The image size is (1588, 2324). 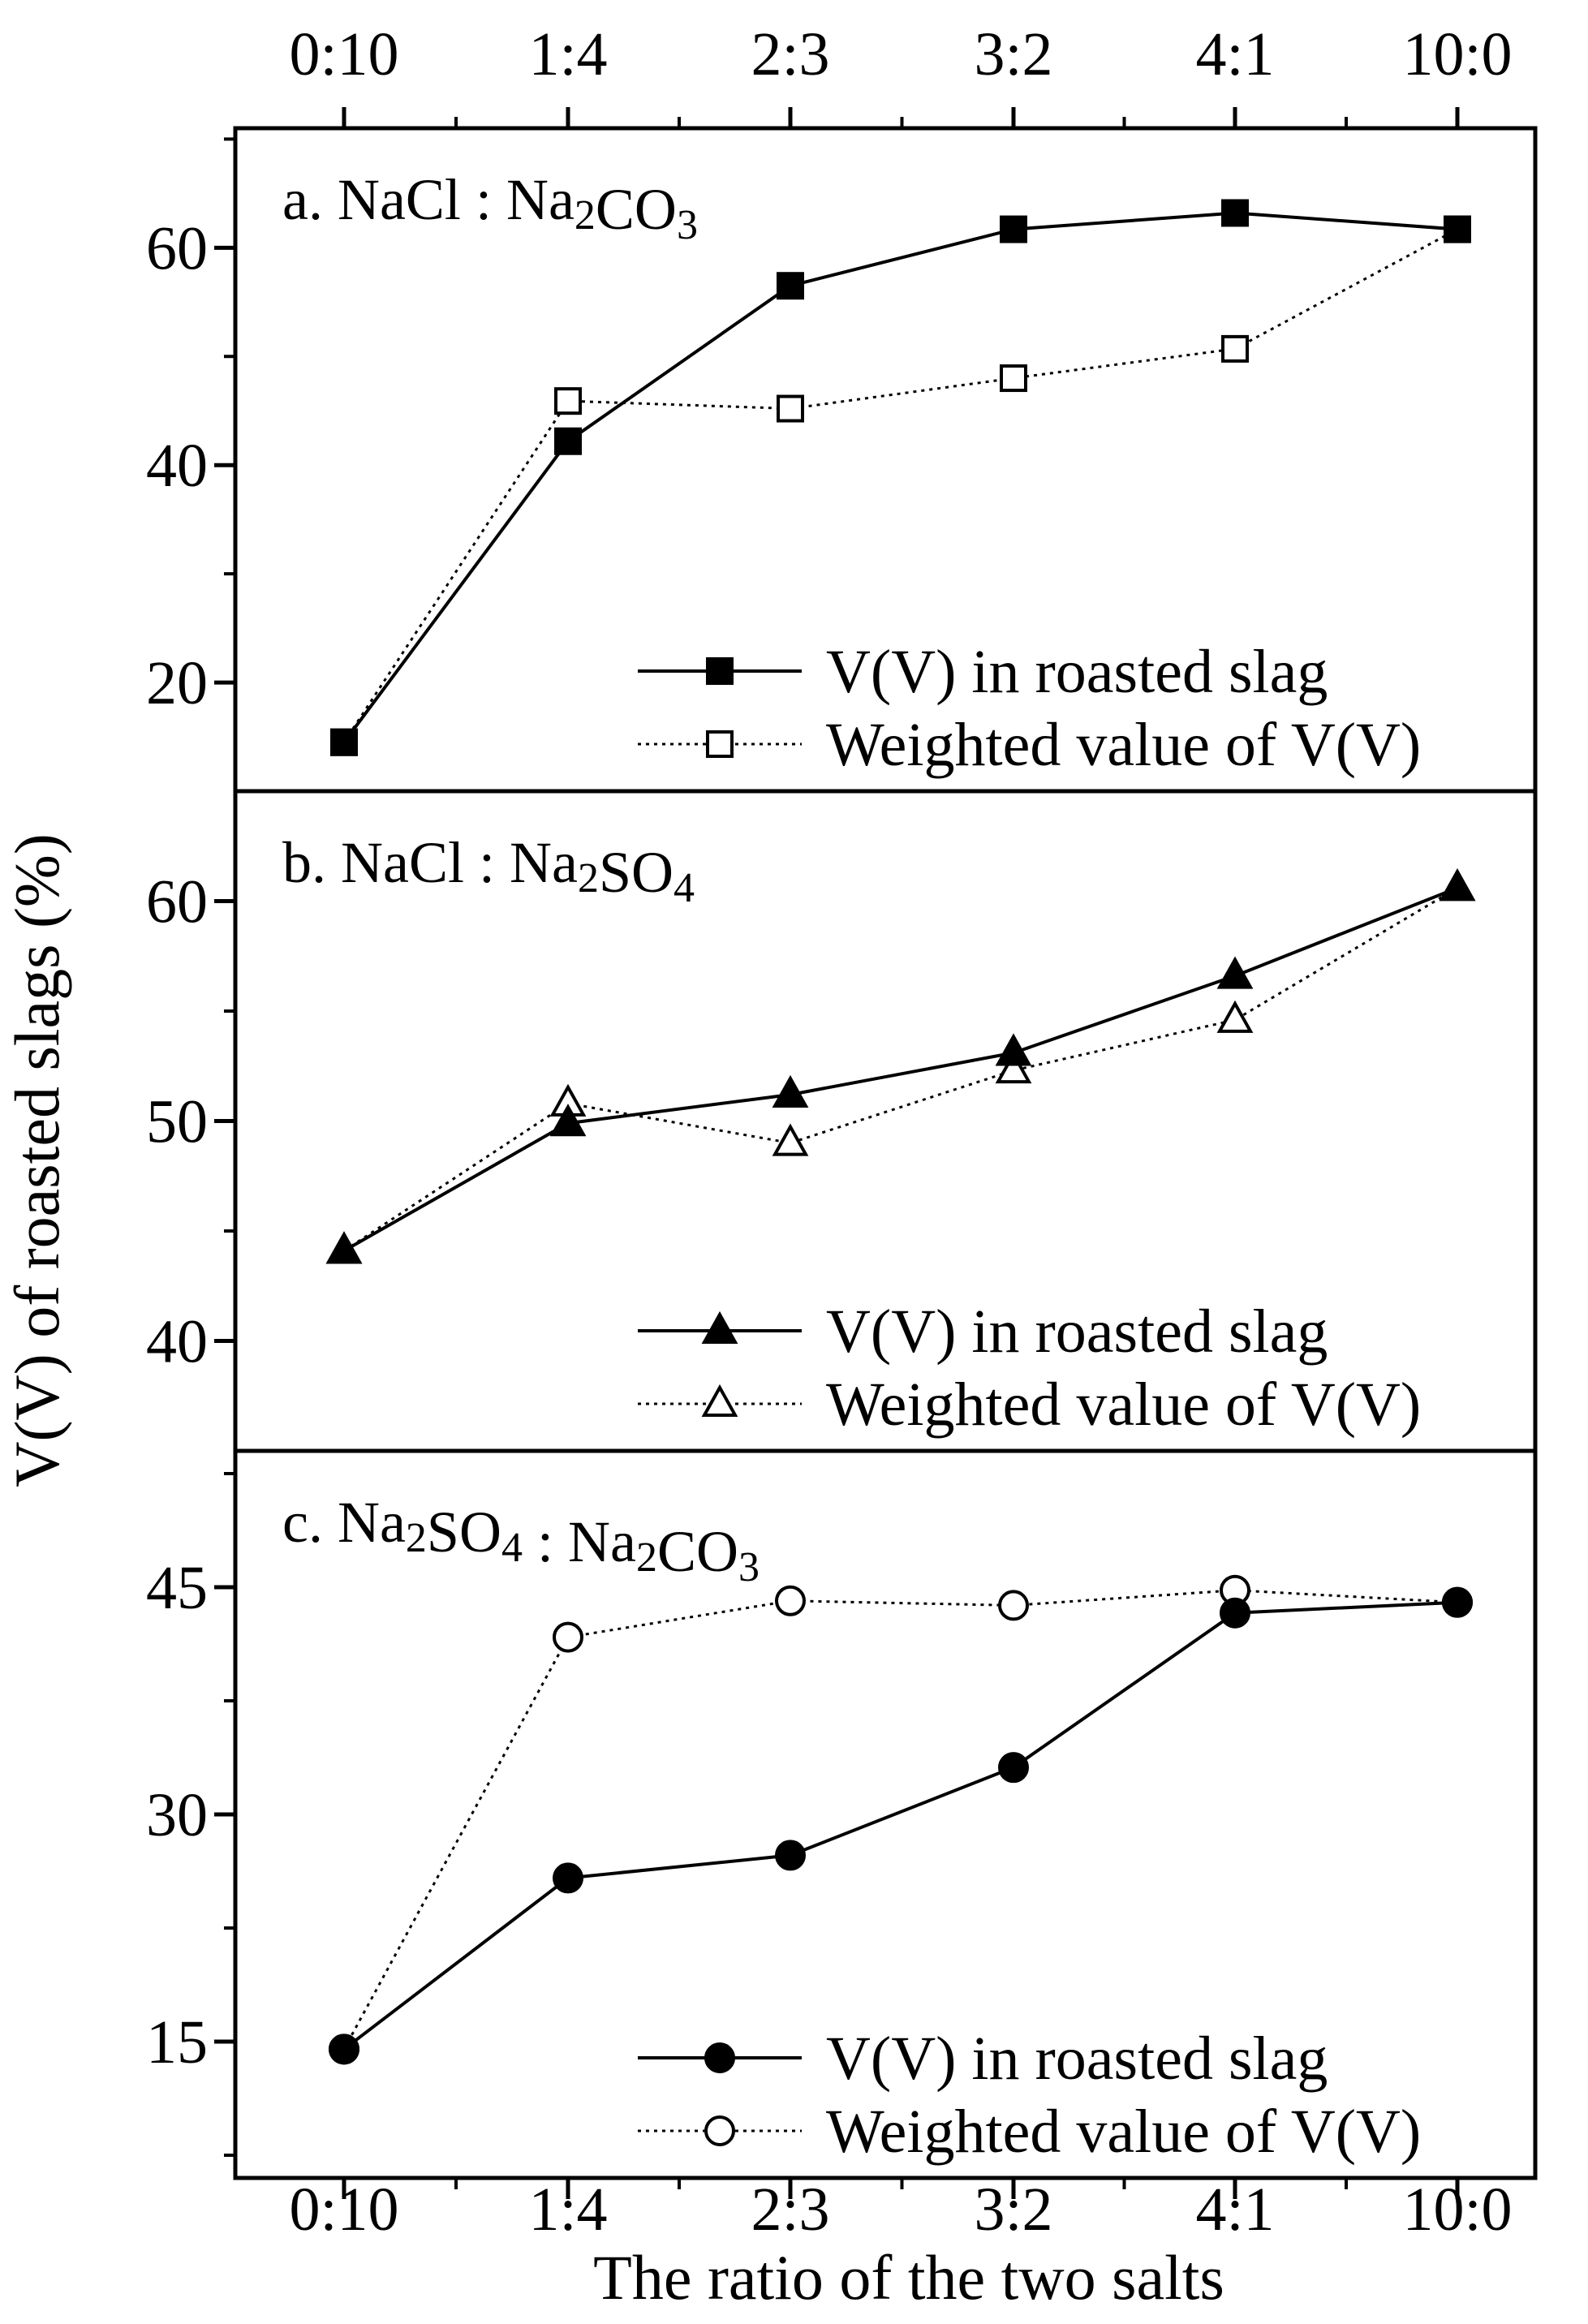 I want to click on x-tick-label-bottom: 0:10, so click(x=343, y=2210).